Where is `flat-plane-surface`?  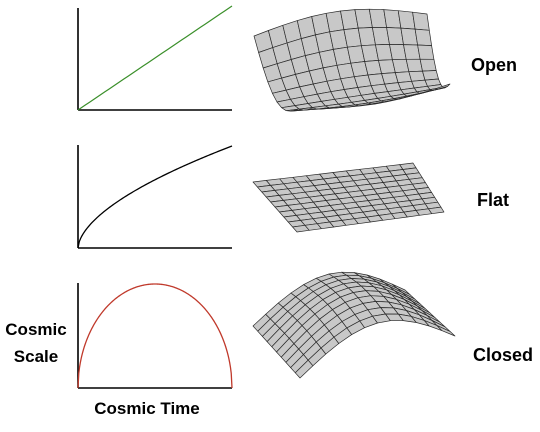 flat-plane-surface is located at coordinates (348, 197).